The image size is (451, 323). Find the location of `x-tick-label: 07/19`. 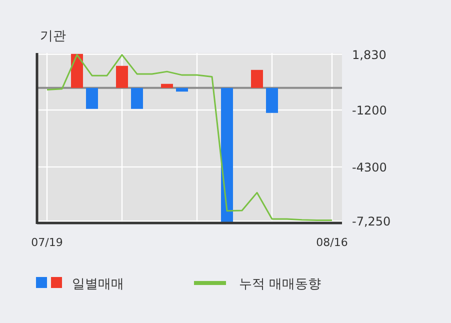

x-tick-label: 07/19 is located at coordinates (47, 242).